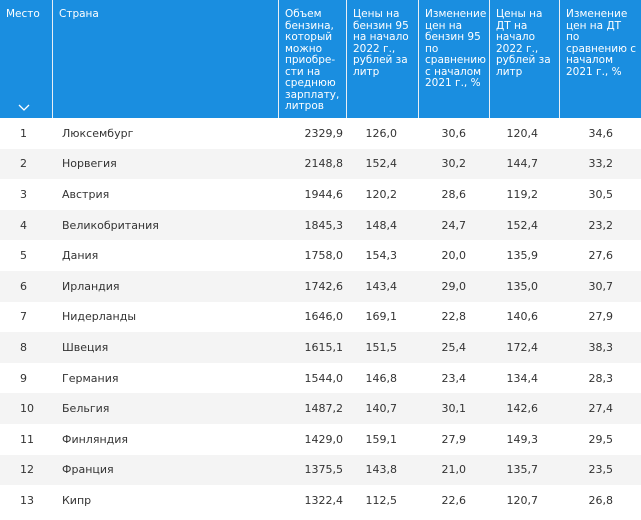  Describe the element at coordinates (522, 409) in the screenshot. I see `diesel-price-cell: 142,6` at that location.